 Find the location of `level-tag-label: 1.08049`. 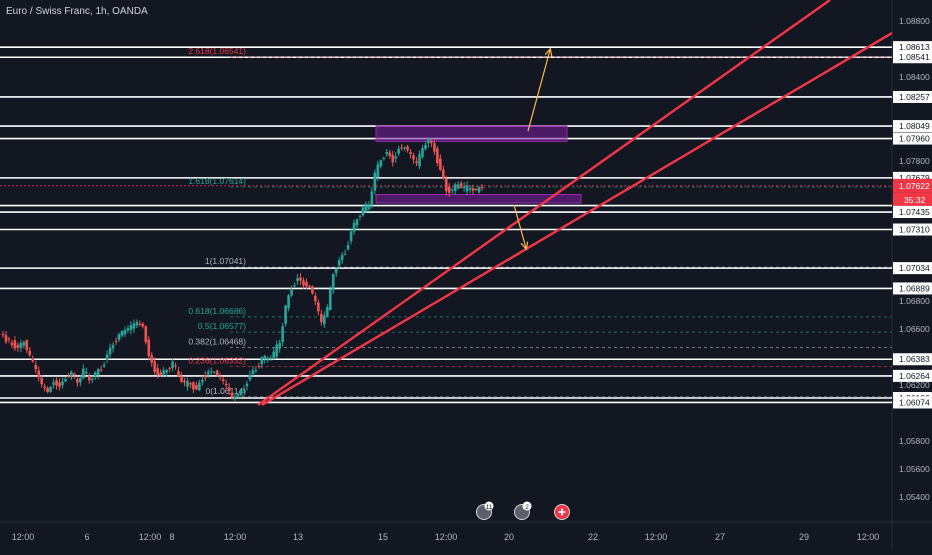

level-tag-label: 1.08049 is located at coordinates (914, 126).